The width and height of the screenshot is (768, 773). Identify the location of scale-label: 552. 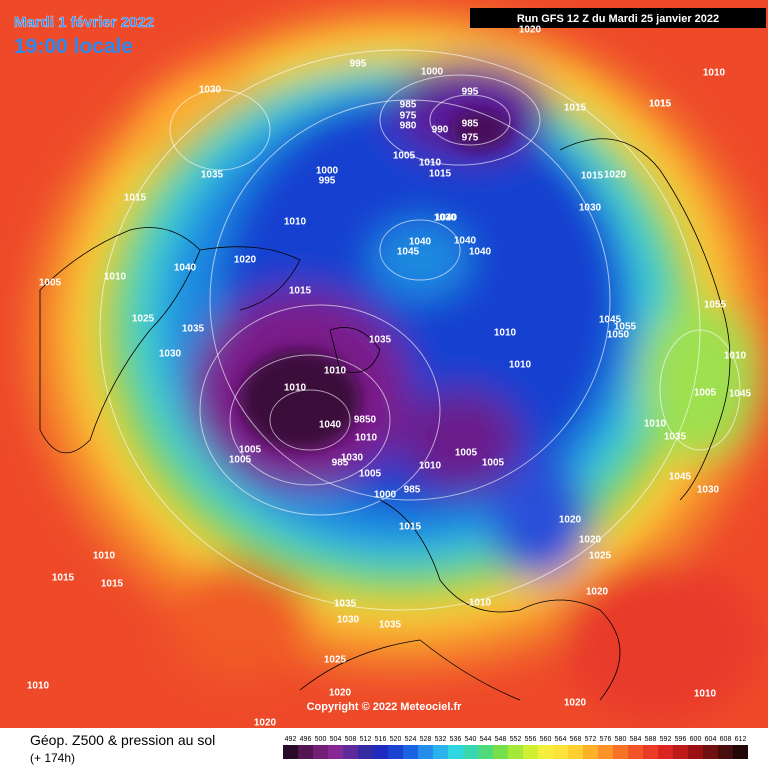
(516, 739).